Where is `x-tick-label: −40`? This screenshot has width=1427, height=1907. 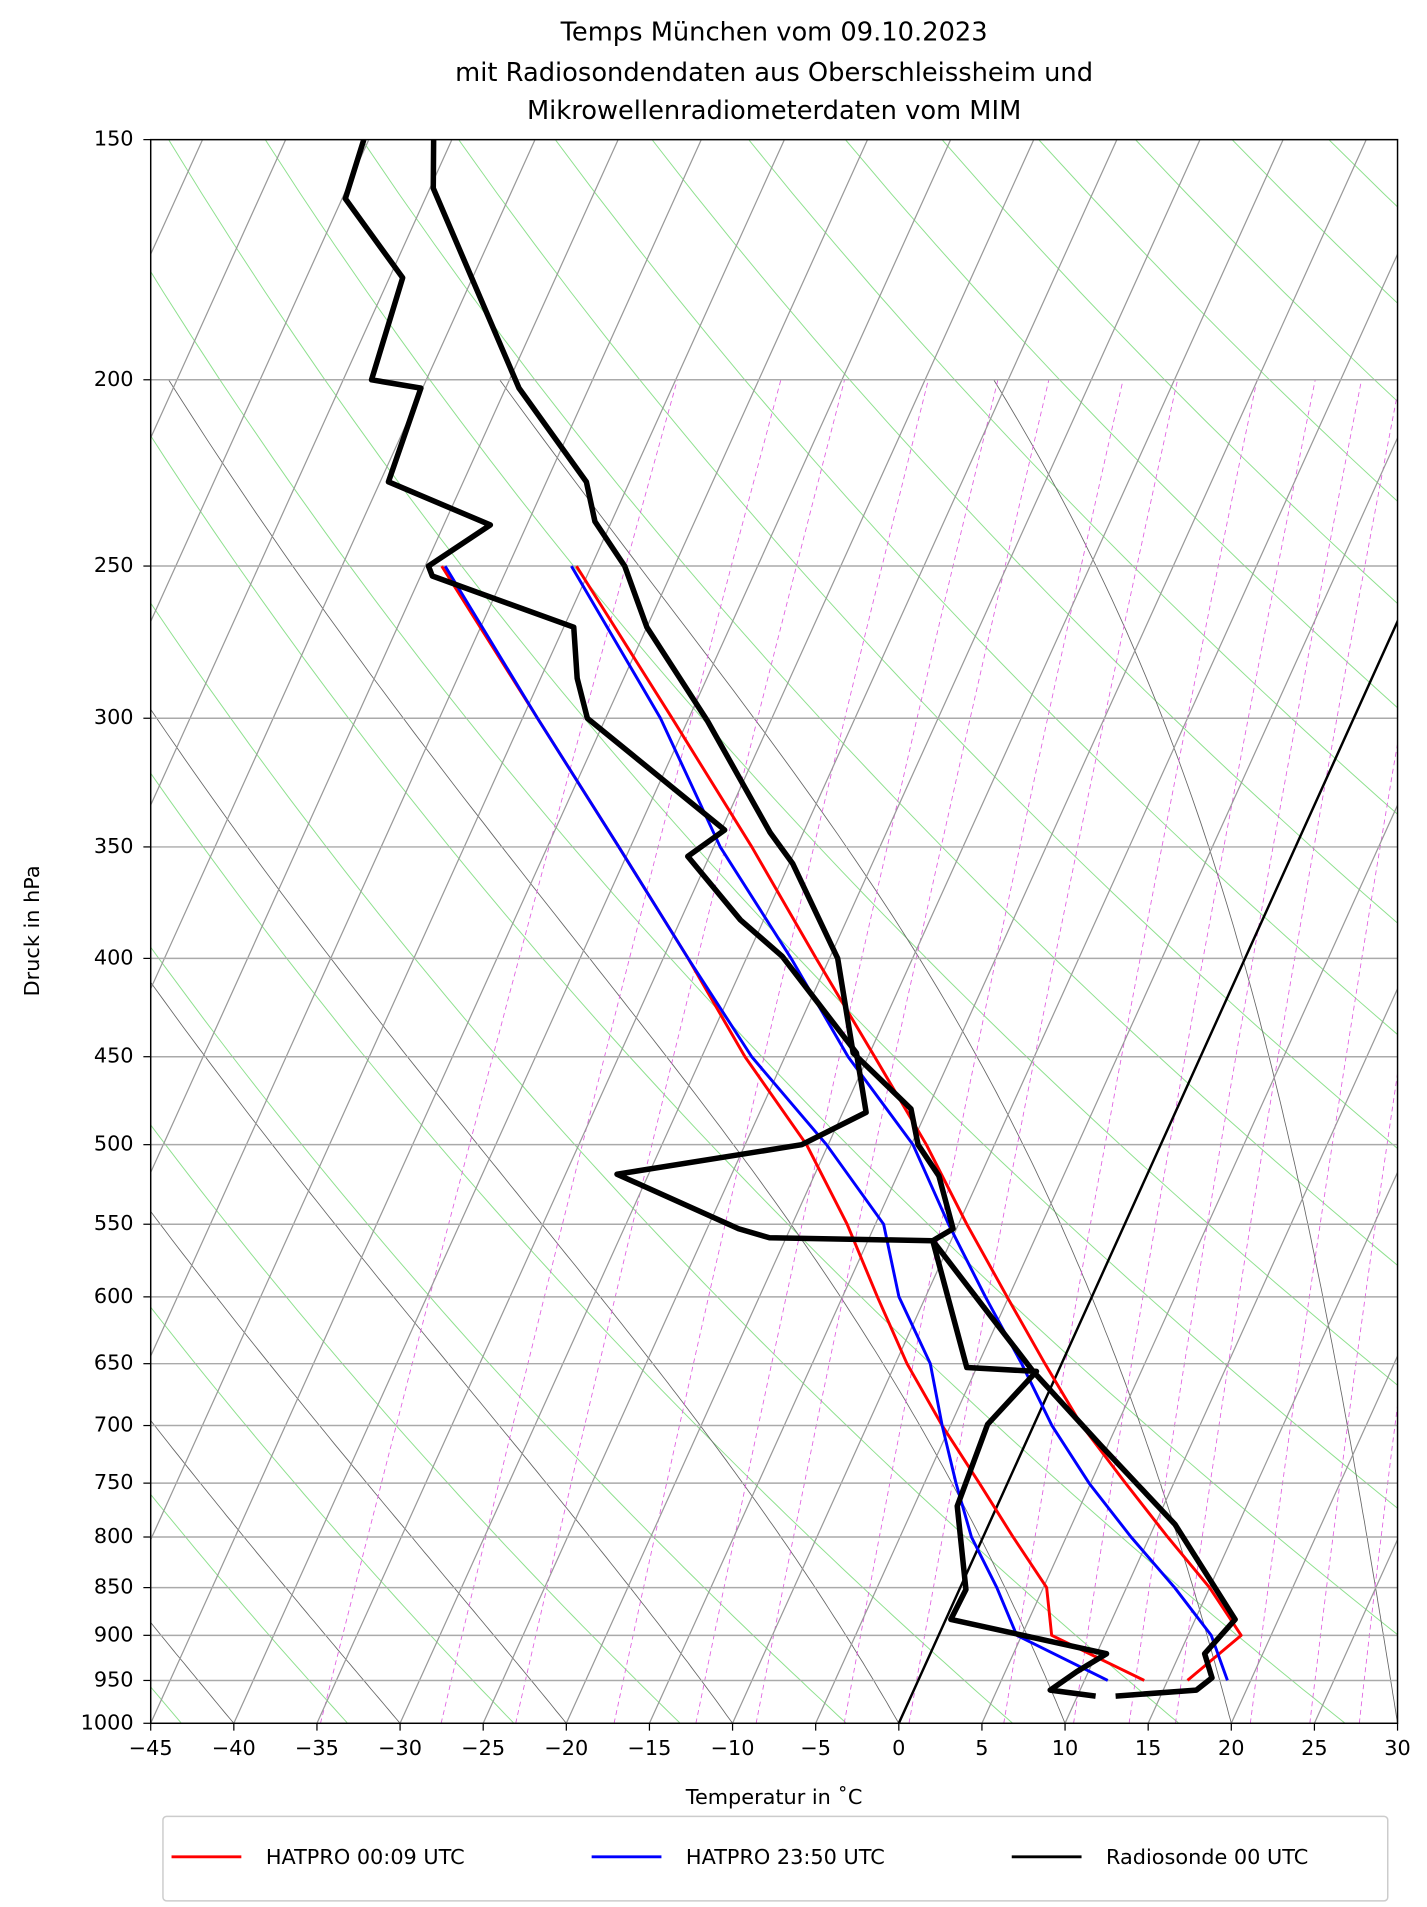 x-tick-label: −40 is located at coordinates (234, 1748).